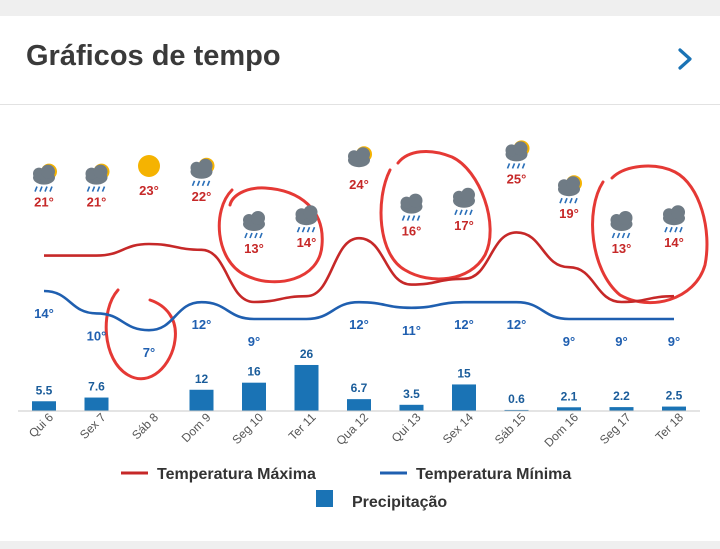  What do you see at coordinates (670, 427) in the screenshot?
I see `x-tick-label: Ter 18` at bounding box center [670, 427].